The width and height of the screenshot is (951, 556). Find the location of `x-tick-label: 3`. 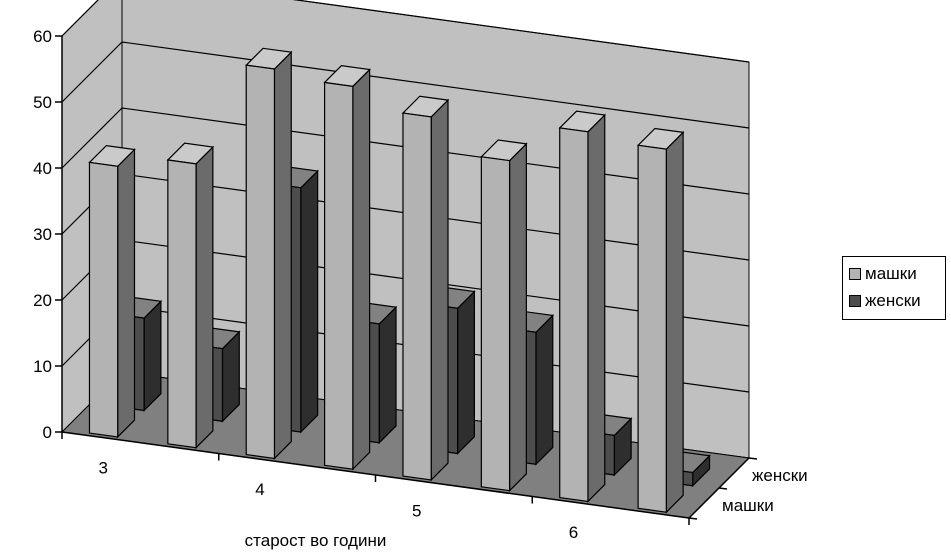

x-tick-label: 3 is located at coordinates (102, 467).